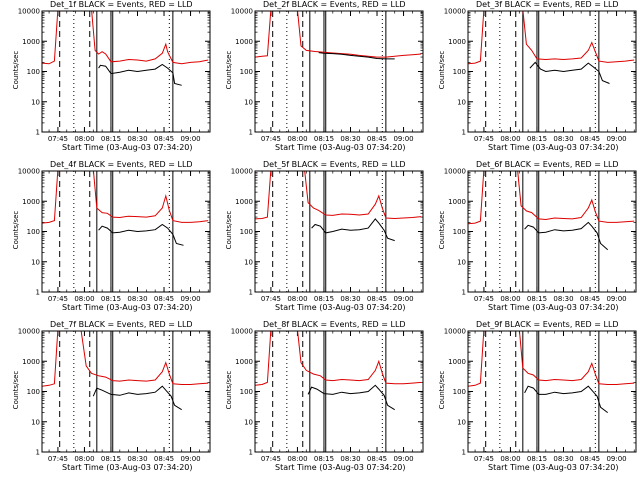  Describe the element at coordinates (547, 324) in the screenshot. I see `panel-title: Det_9f BLACK = Events, RED = LLD` at that location.